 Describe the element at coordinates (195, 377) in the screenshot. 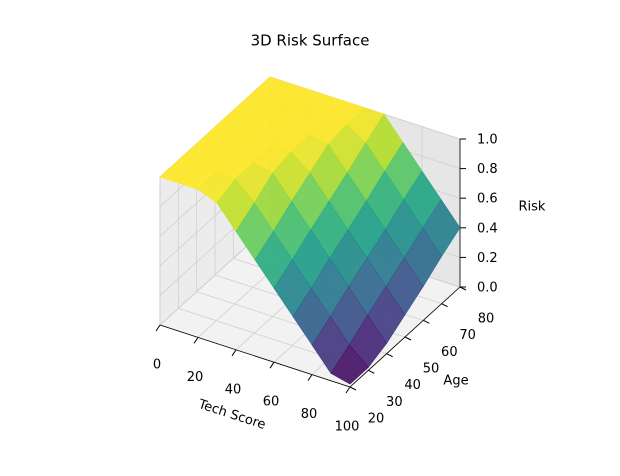

I see `x-tick-label: 20` at that location.